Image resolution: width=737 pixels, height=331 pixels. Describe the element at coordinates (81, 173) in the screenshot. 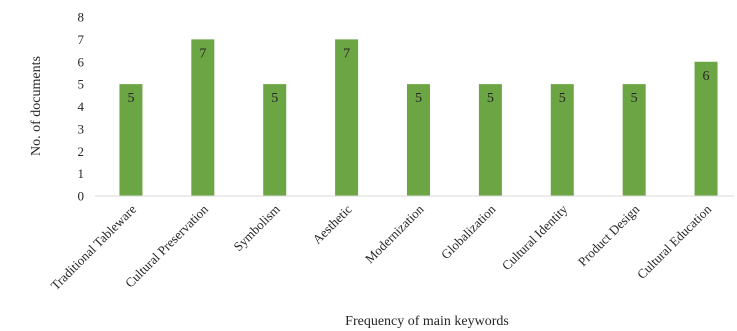

I see `y-tick-label: 1` at that location.